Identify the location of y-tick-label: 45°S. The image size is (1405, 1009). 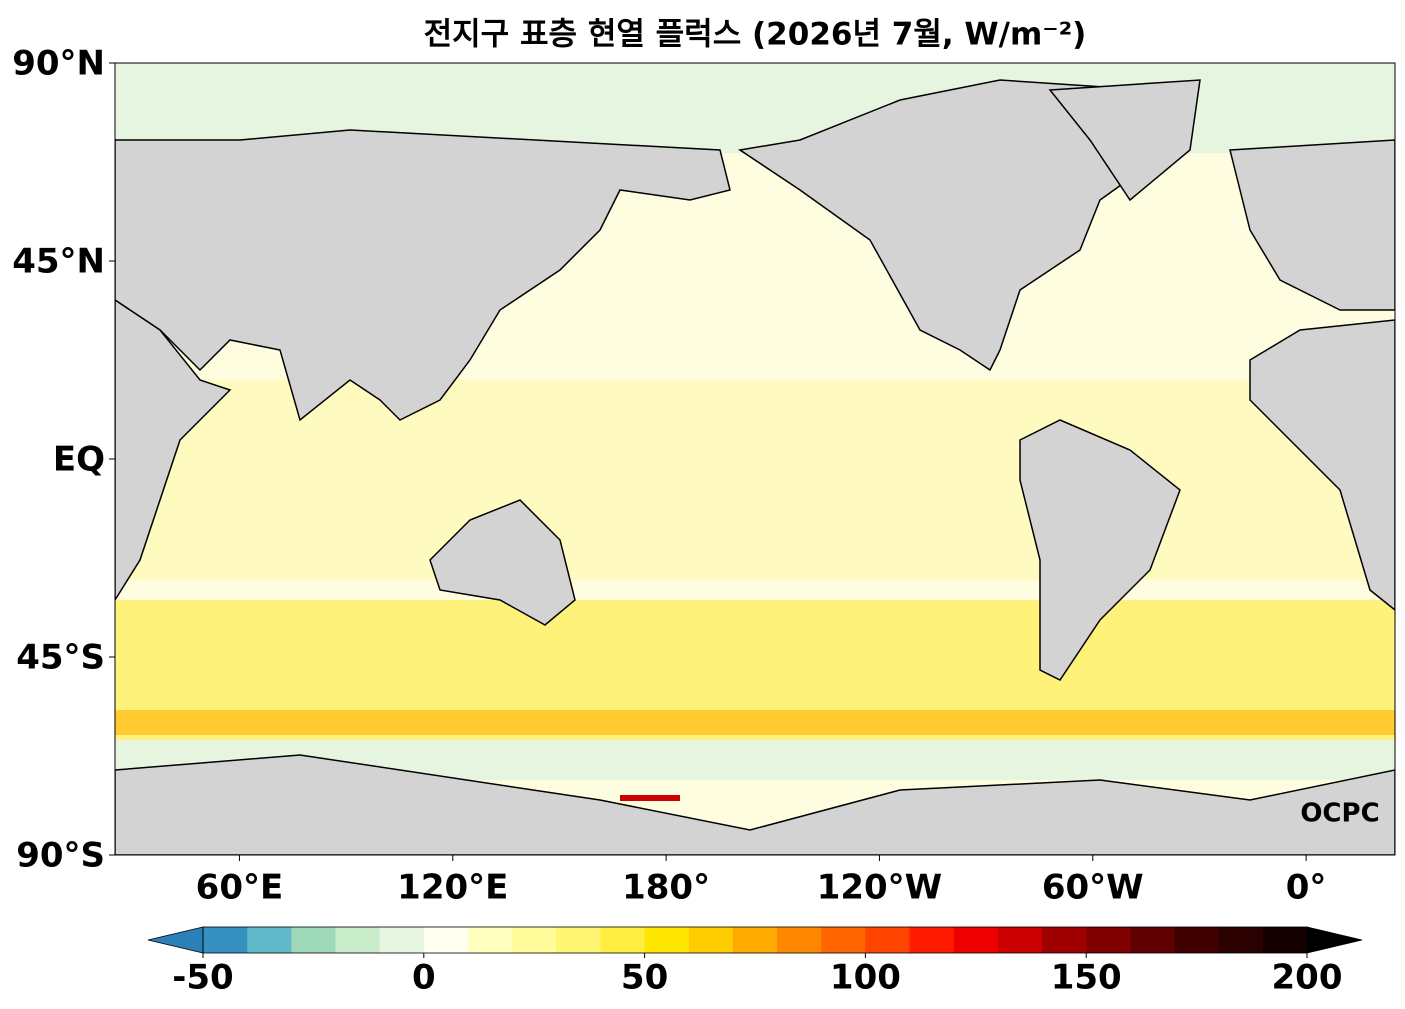
(60, 658).